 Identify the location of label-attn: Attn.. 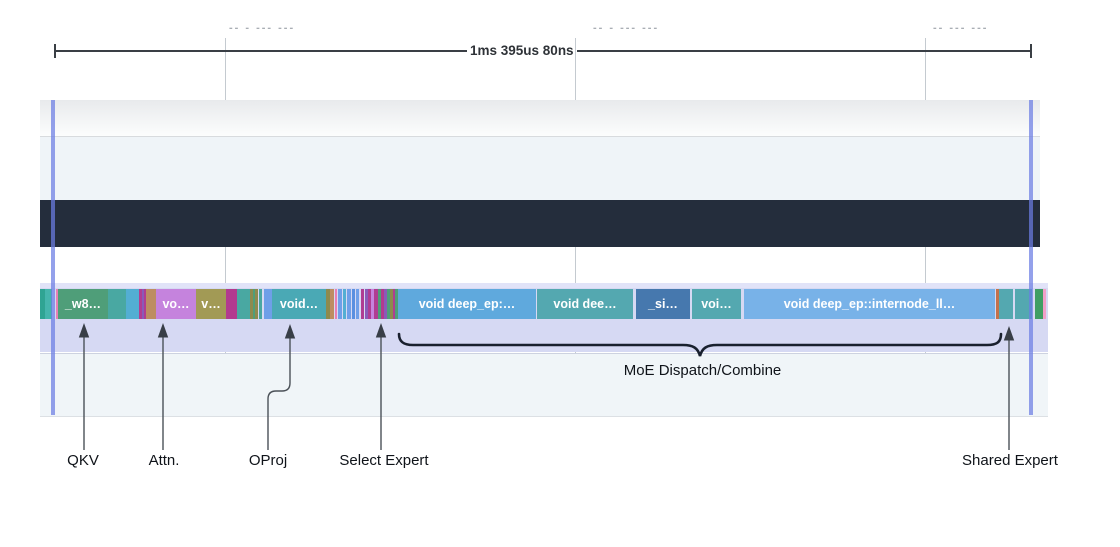
(164, 460).